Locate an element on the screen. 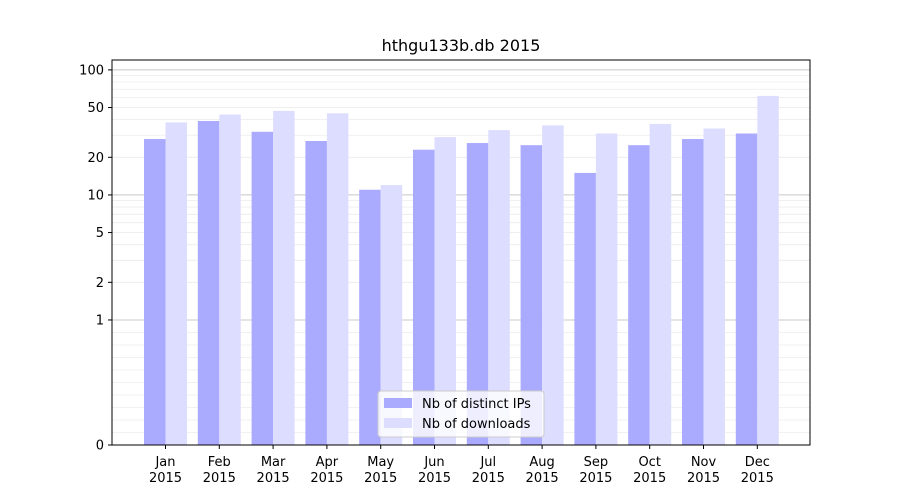 The height and width of the screenshot is (500, 900). legend-box is located at coordinates (461, 414).